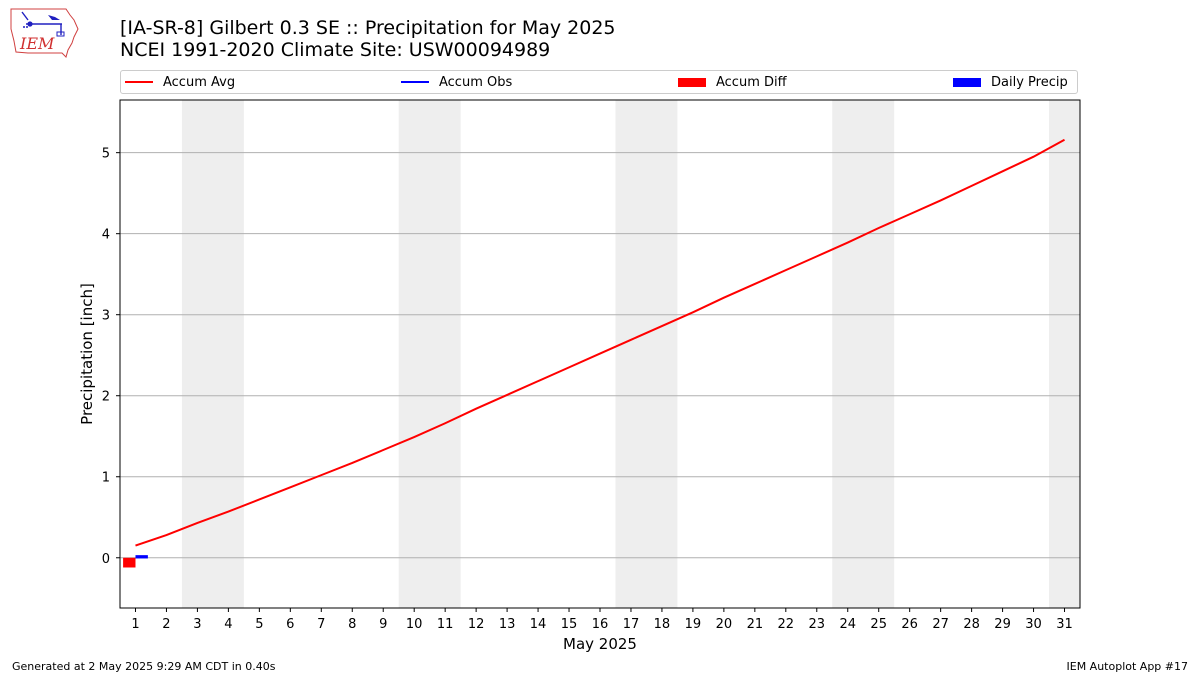  I want to click on y-tick-label: 5, so click(106, 154).